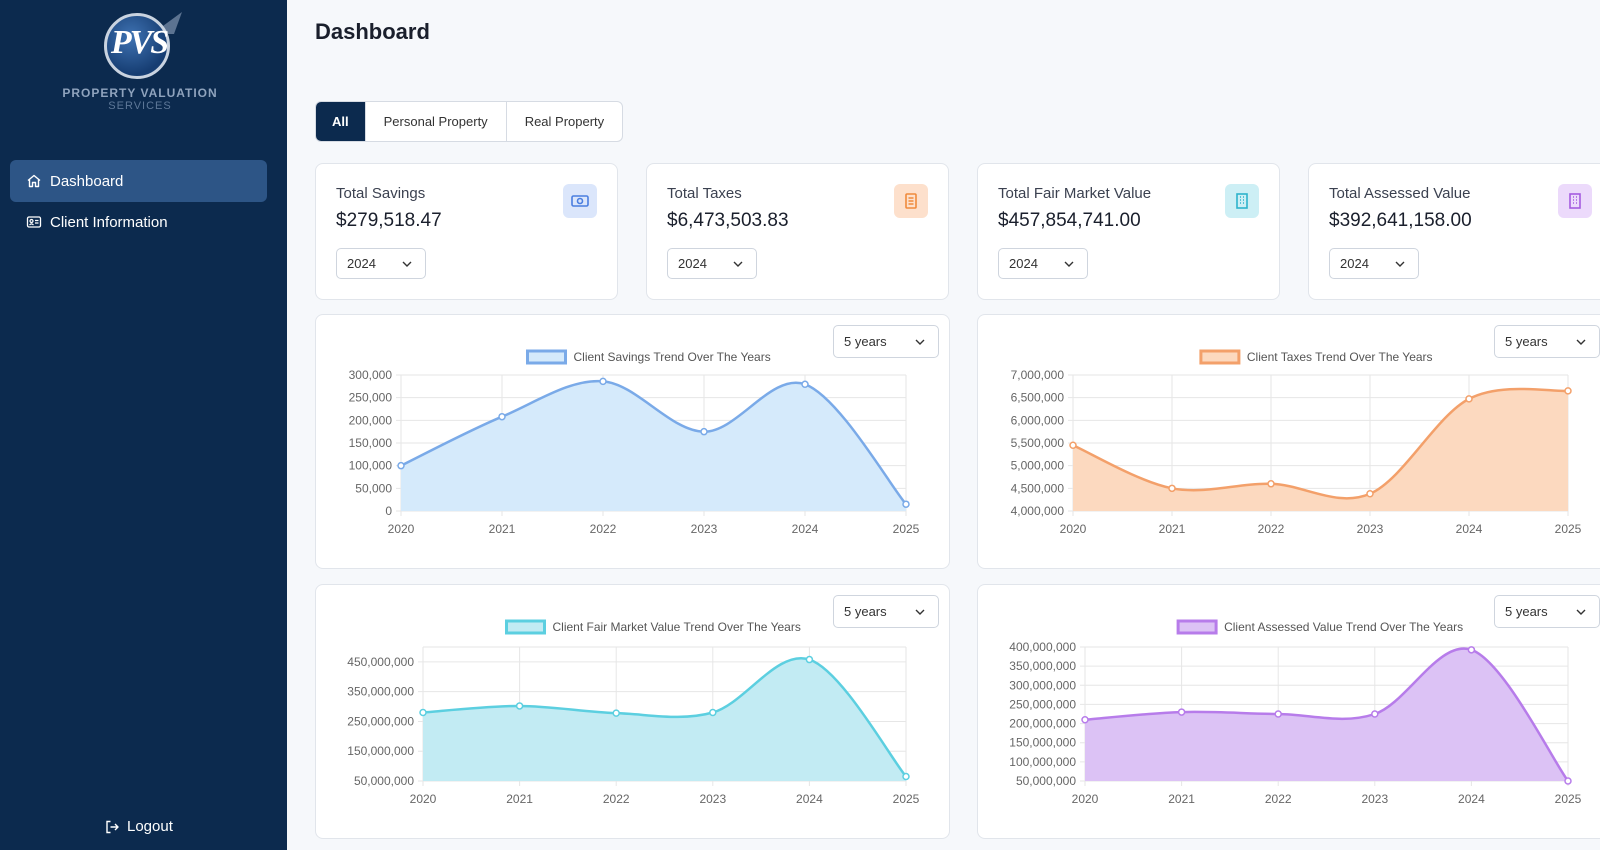  I want to click on y-tick-label: 200,000,000, so click(1042, 724).